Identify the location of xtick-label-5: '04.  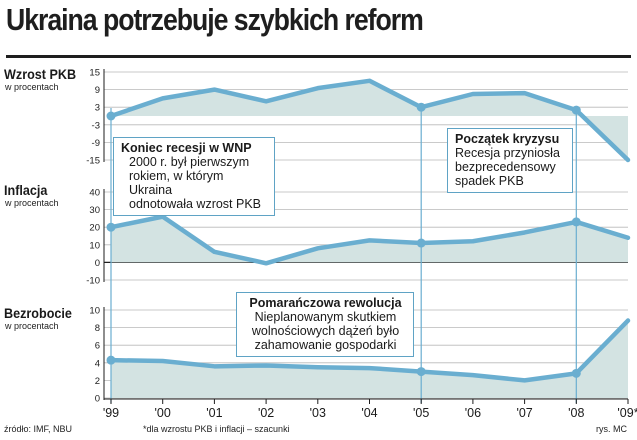
(369, 413).